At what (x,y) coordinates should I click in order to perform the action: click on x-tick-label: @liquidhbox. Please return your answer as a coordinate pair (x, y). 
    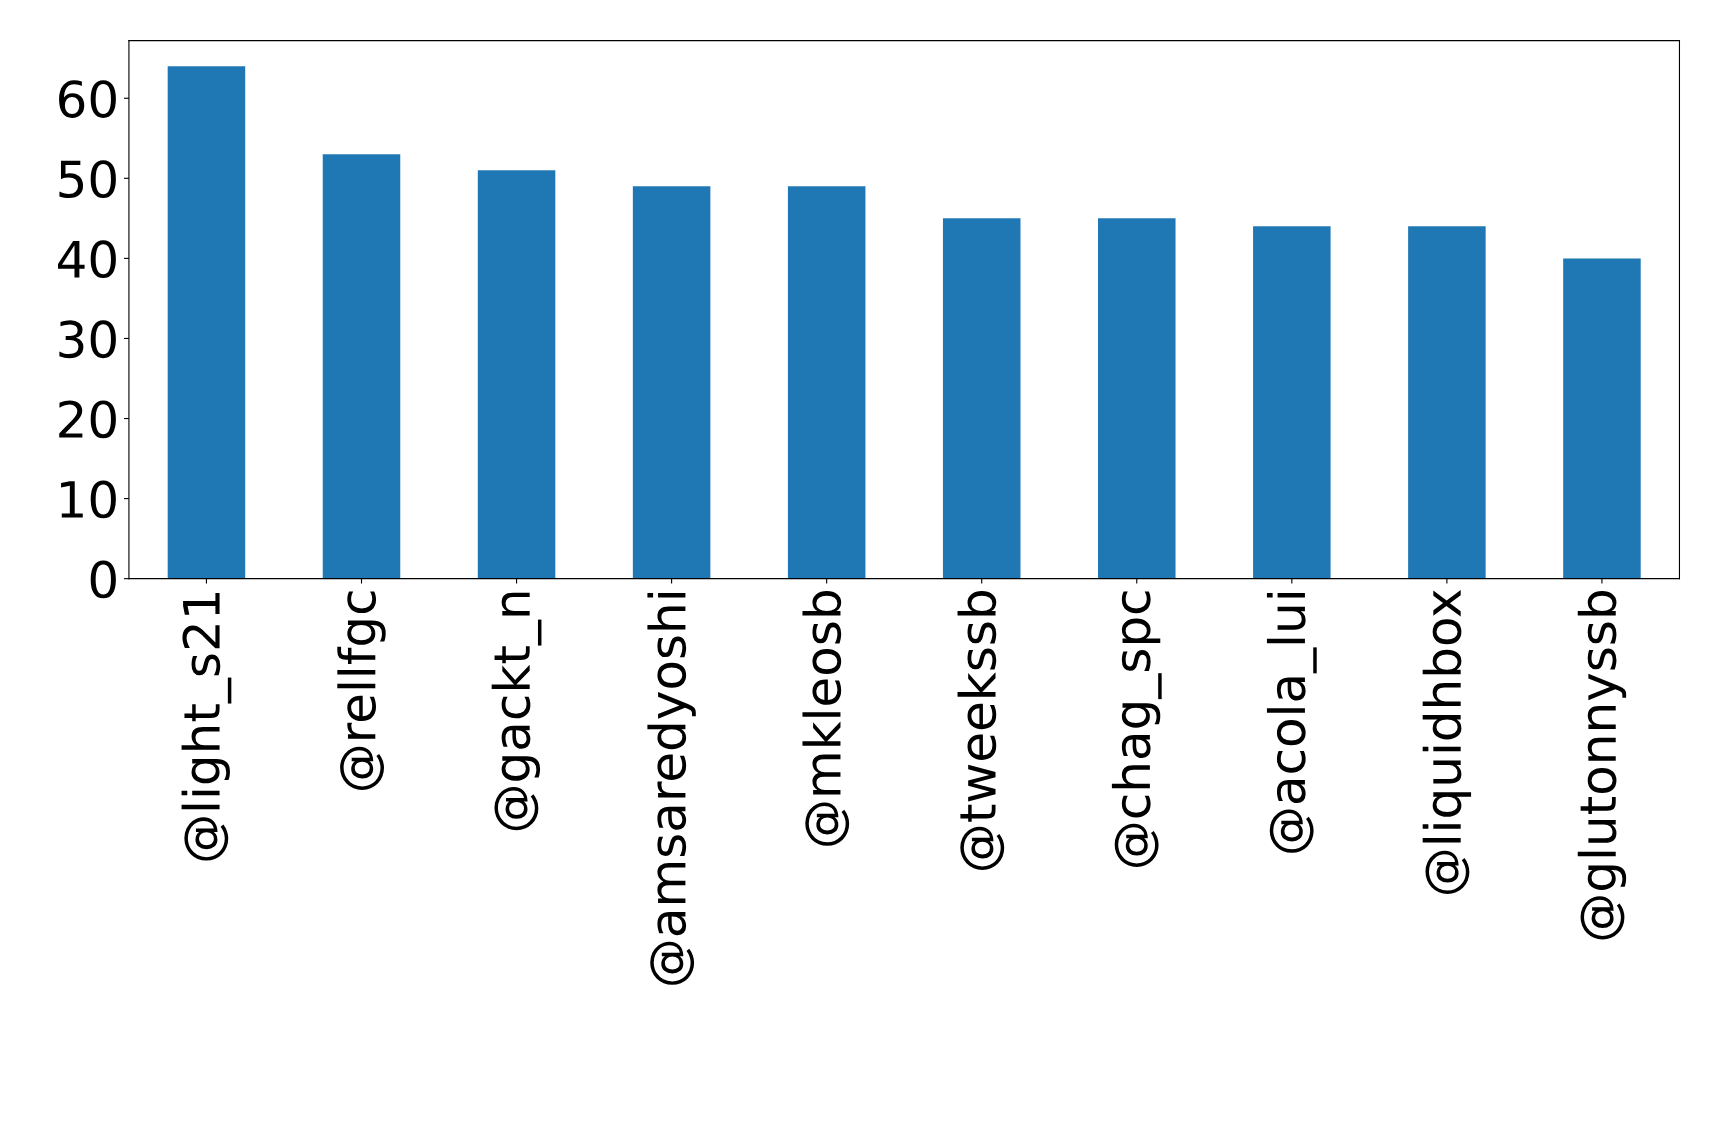
    Looking at the image, I should click on (1447, 742).